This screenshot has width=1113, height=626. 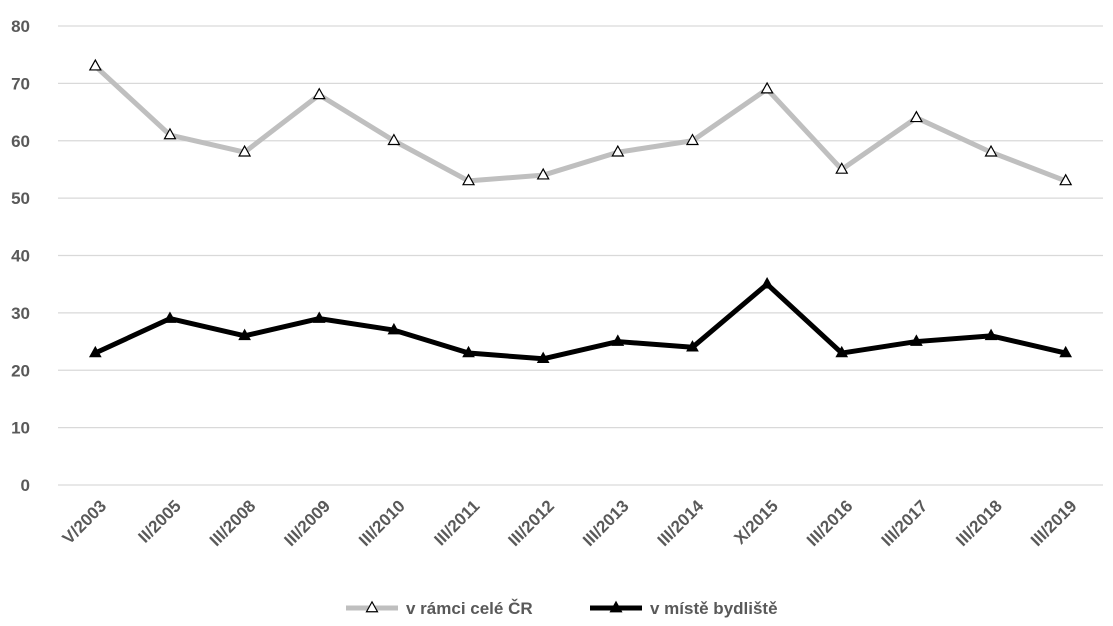 What do you see at coordinates (905, 523) in the screenshot?
I see `x-tick-label: III/2017` at bounding box center [905, 523].